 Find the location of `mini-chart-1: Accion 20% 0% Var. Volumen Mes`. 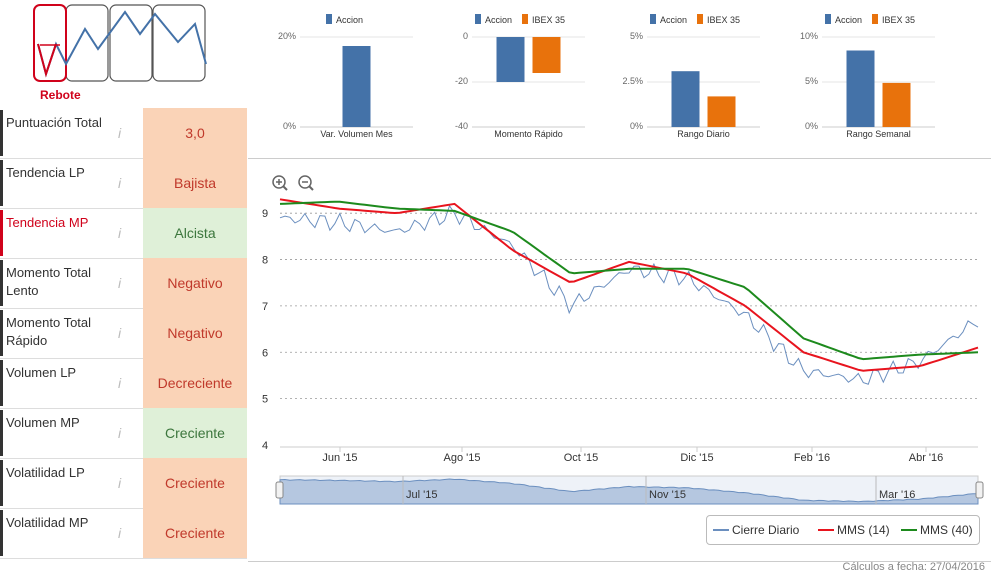

mini-chart-1: Accion 20% 0% Var. Volumen Mes is located at coordinates (343, 75).